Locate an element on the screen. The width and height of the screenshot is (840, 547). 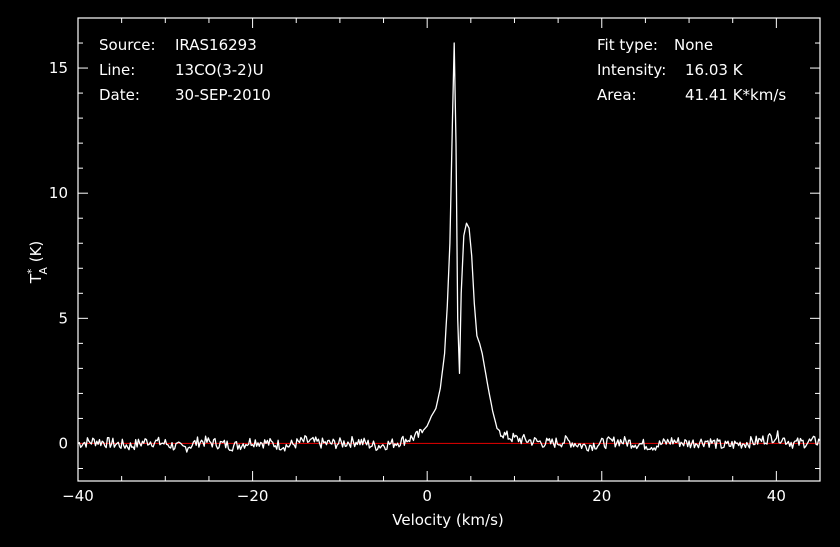
line-value: 13CO(3-2)U is located at coordinates (219, 70).